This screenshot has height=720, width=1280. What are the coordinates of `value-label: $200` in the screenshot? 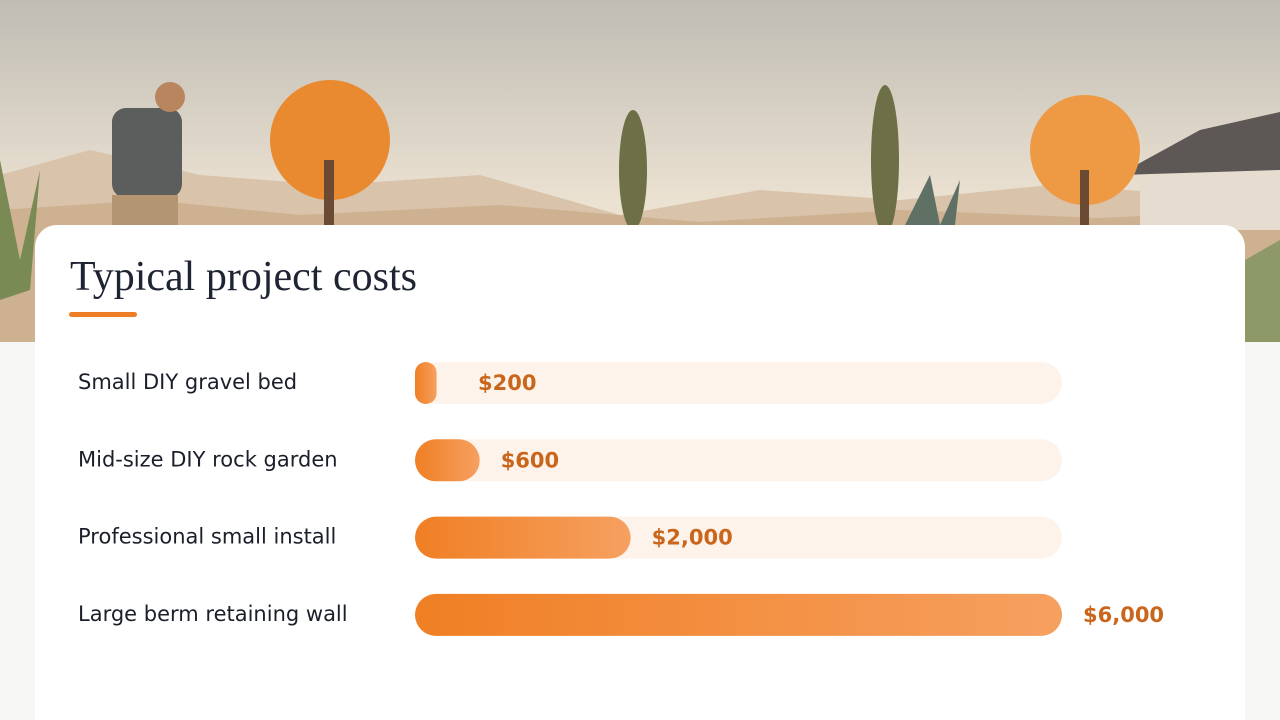 It's located at (507, 383).